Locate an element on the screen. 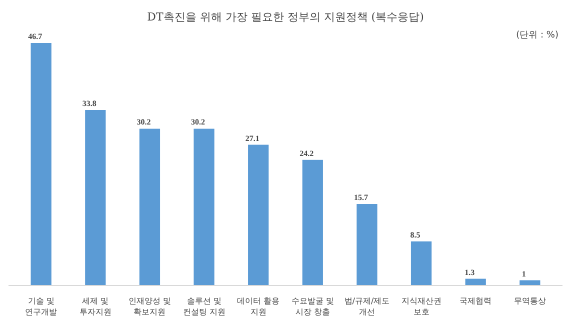 The height and width of the screenshot is (323, 570). x-tick-label: 솔루션 및 컨설팅 지원 is located at coordinates (204, 306).